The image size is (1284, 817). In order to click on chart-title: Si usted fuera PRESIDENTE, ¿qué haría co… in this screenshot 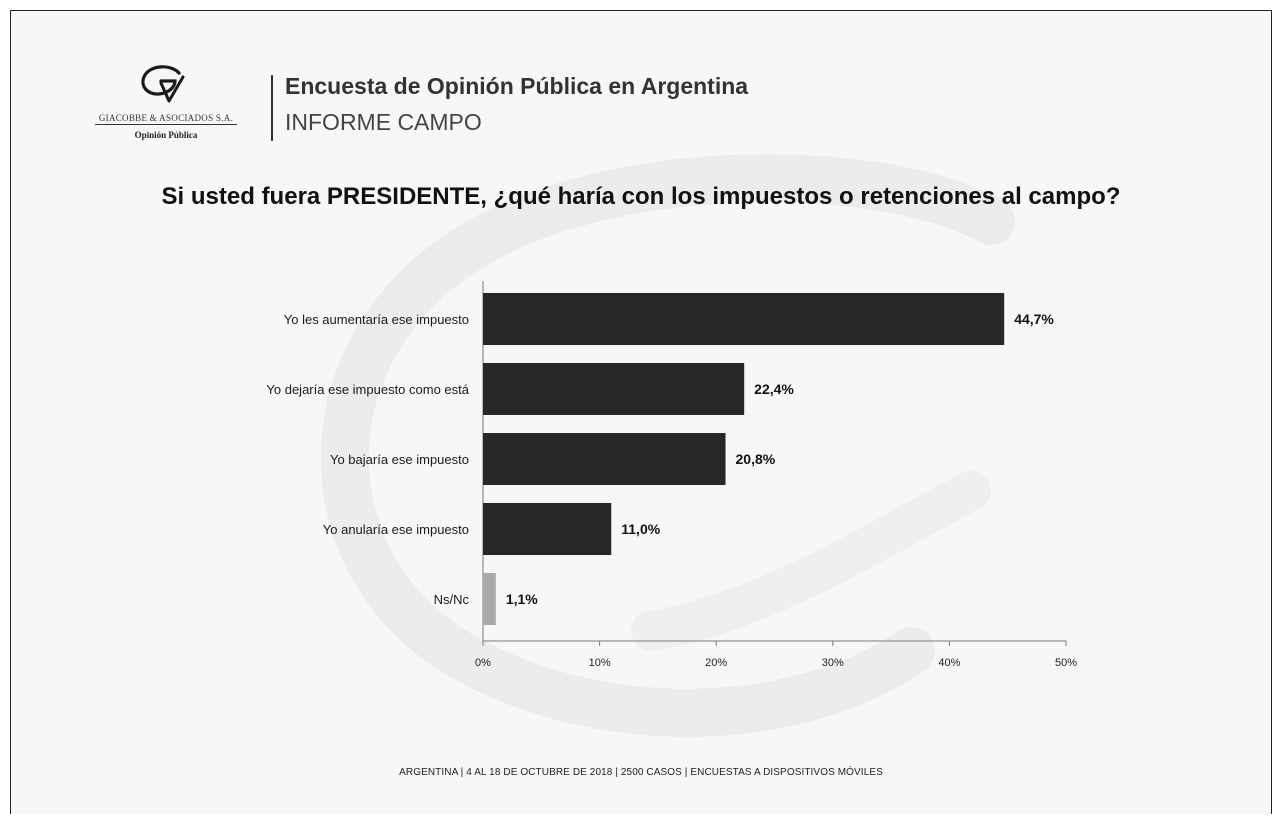, I will do `click(641, 196)`.